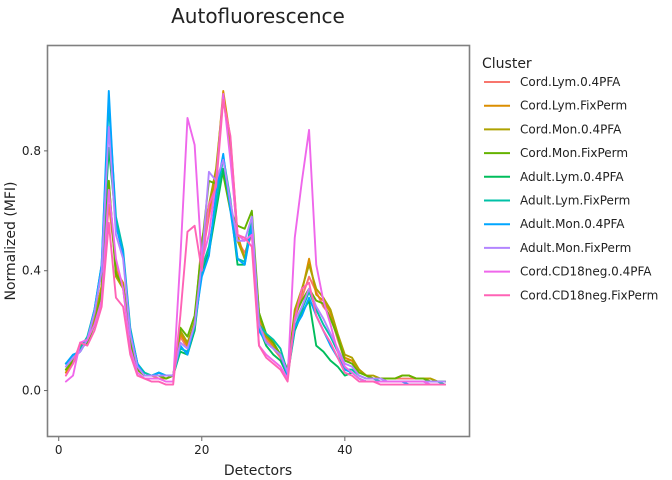  Describe the element at coordinates (571, 129) in the screenshot. I see `legend-label: Cord.Mon.0.4PFA` at that location.